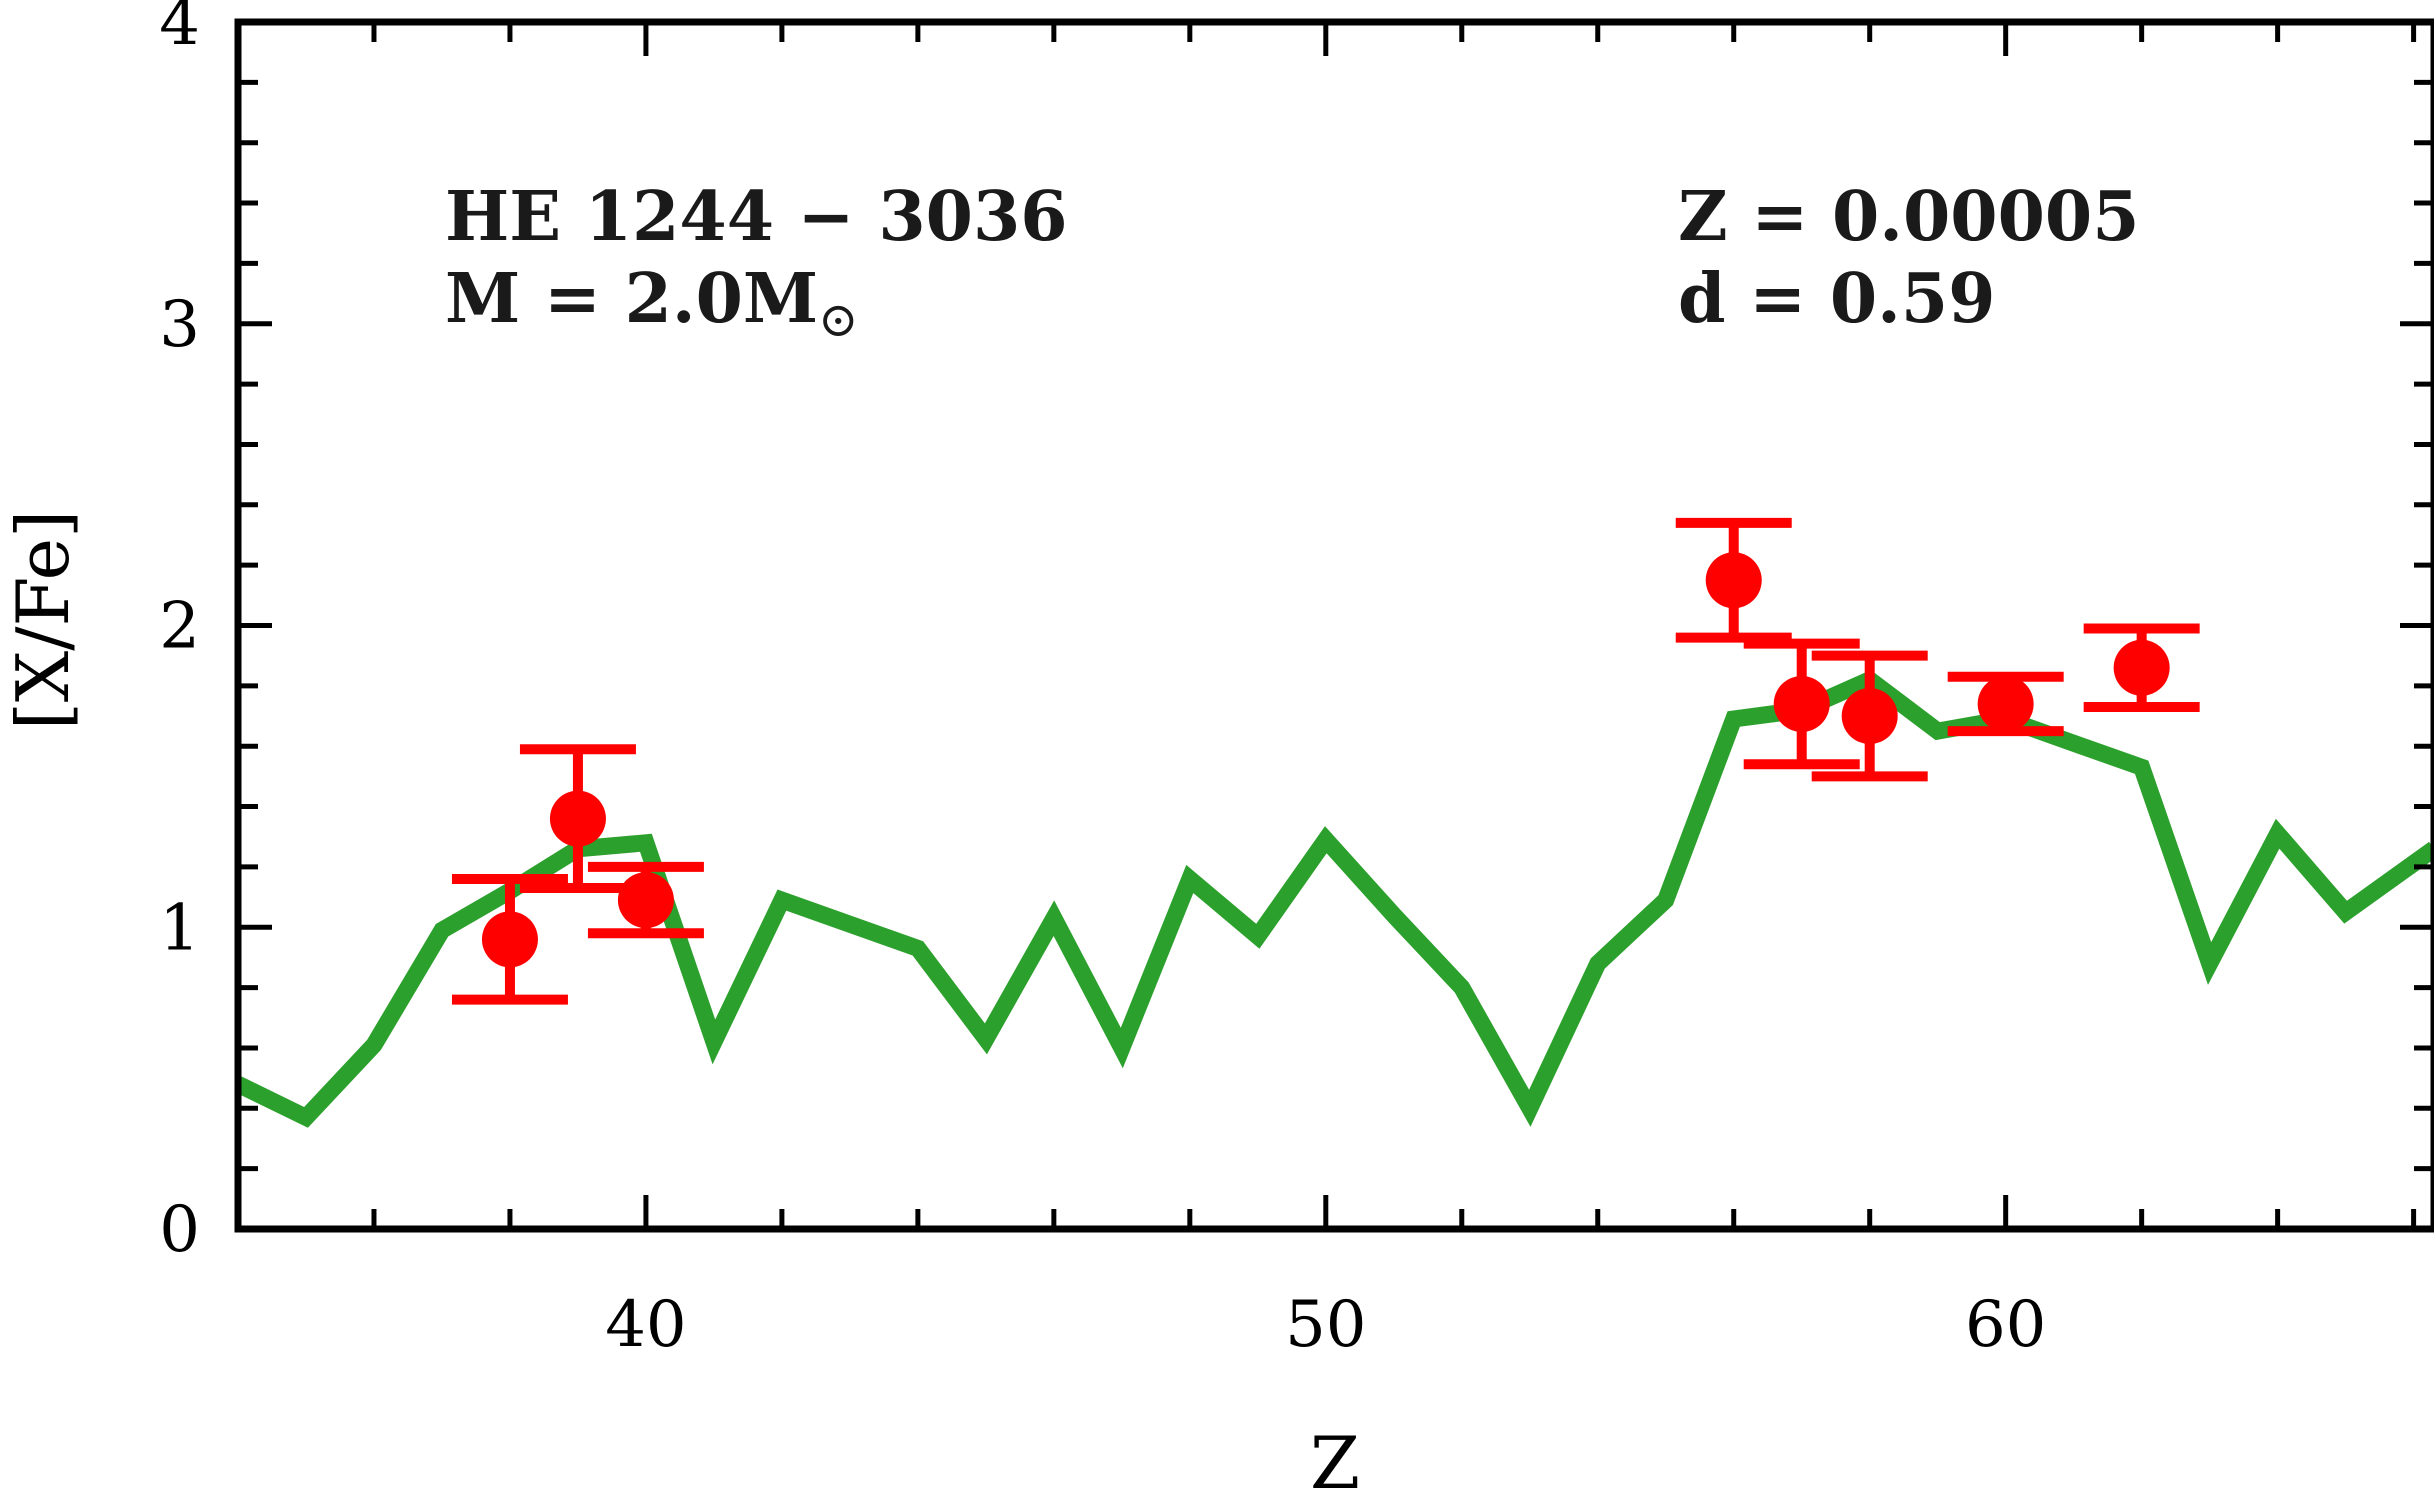 The image size is (2434, 1495). Describe the element at coordinates (179, 325) in the screenshot. I see `y-tick-label: 3` at that location.